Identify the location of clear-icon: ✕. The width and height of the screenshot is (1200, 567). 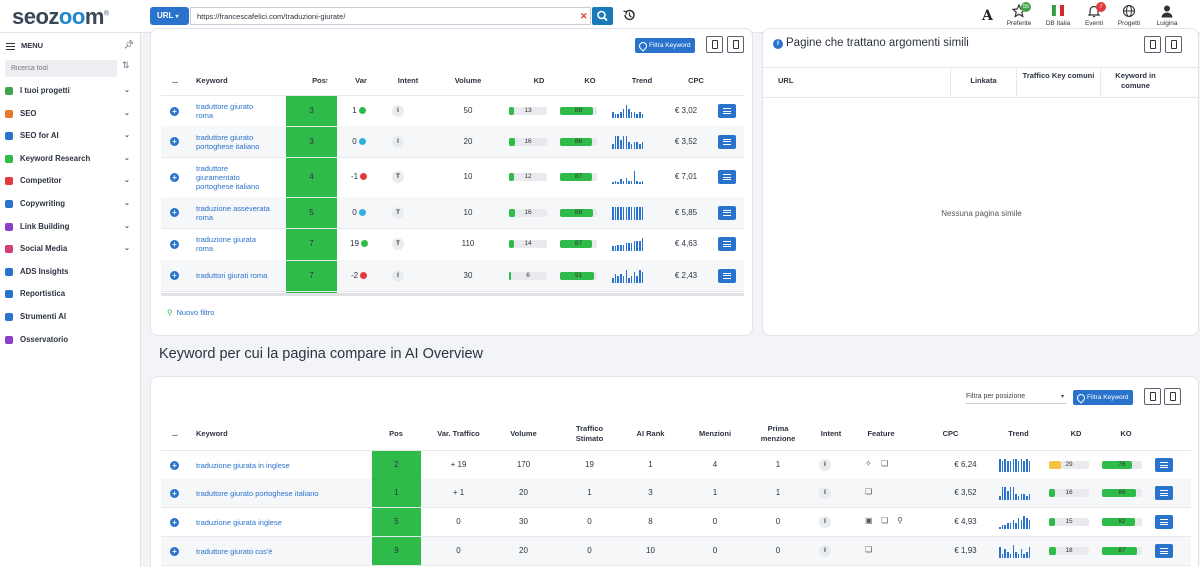
(584, 16).